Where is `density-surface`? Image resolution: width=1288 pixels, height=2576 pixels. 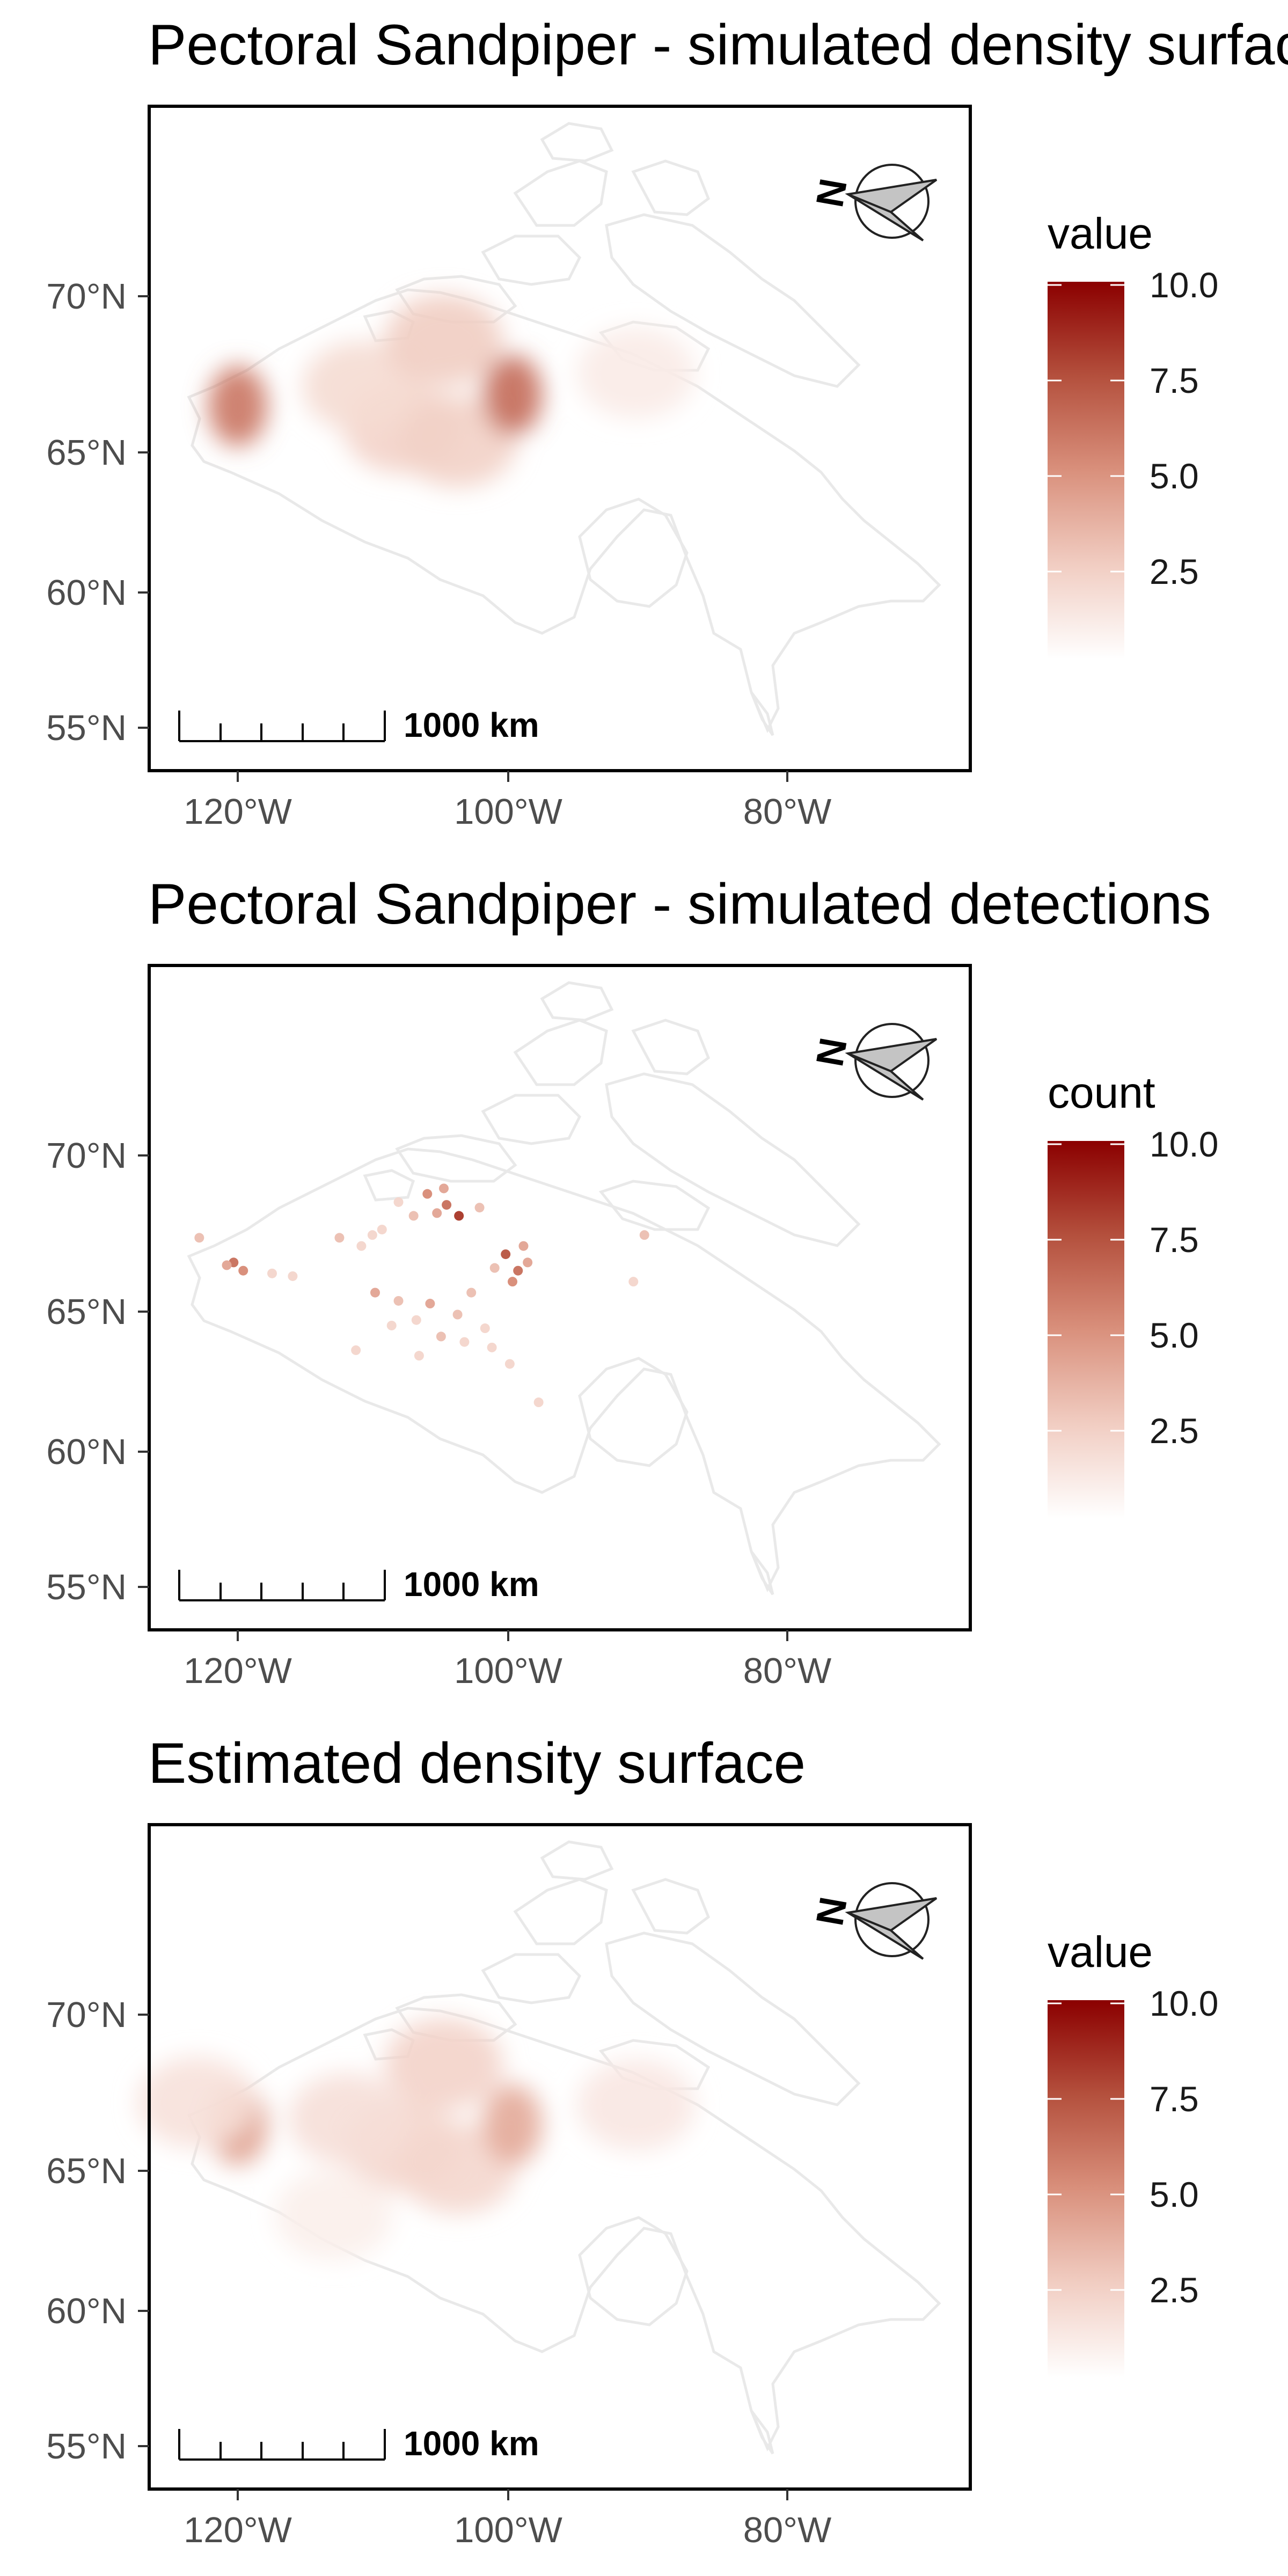
density-surface is located at coordinates (452, 390).